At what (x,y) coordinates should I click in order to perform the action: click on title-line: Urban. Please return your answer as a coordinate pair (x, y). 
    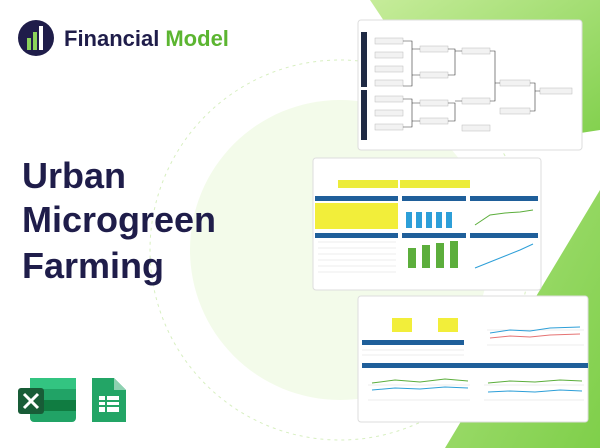
    Looking at the image, I should click on (74, 175).